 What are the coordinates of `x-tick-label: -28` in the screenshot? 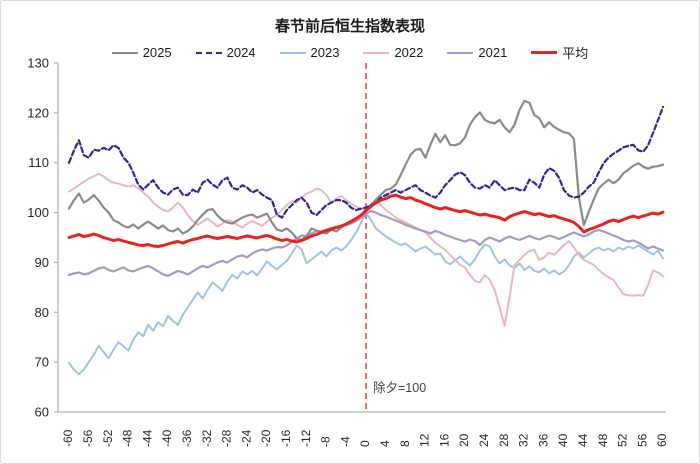 It's located at (227, 438).